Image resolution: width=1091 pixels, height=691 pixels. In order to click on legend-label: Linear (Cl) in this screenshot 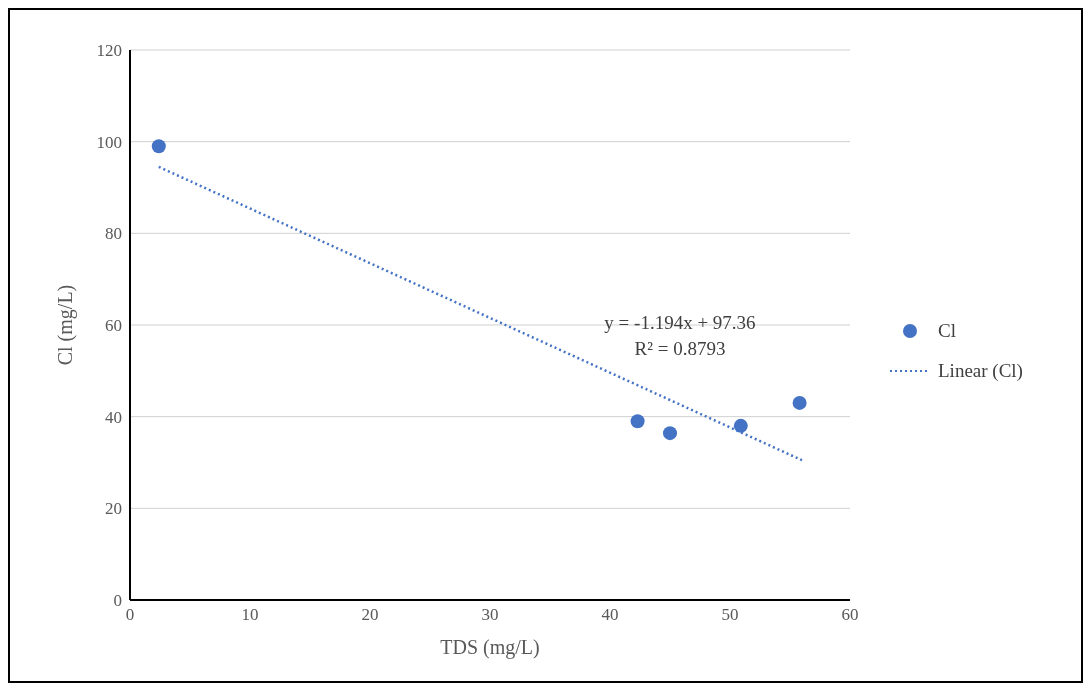, I will do `click(980, 371)`.